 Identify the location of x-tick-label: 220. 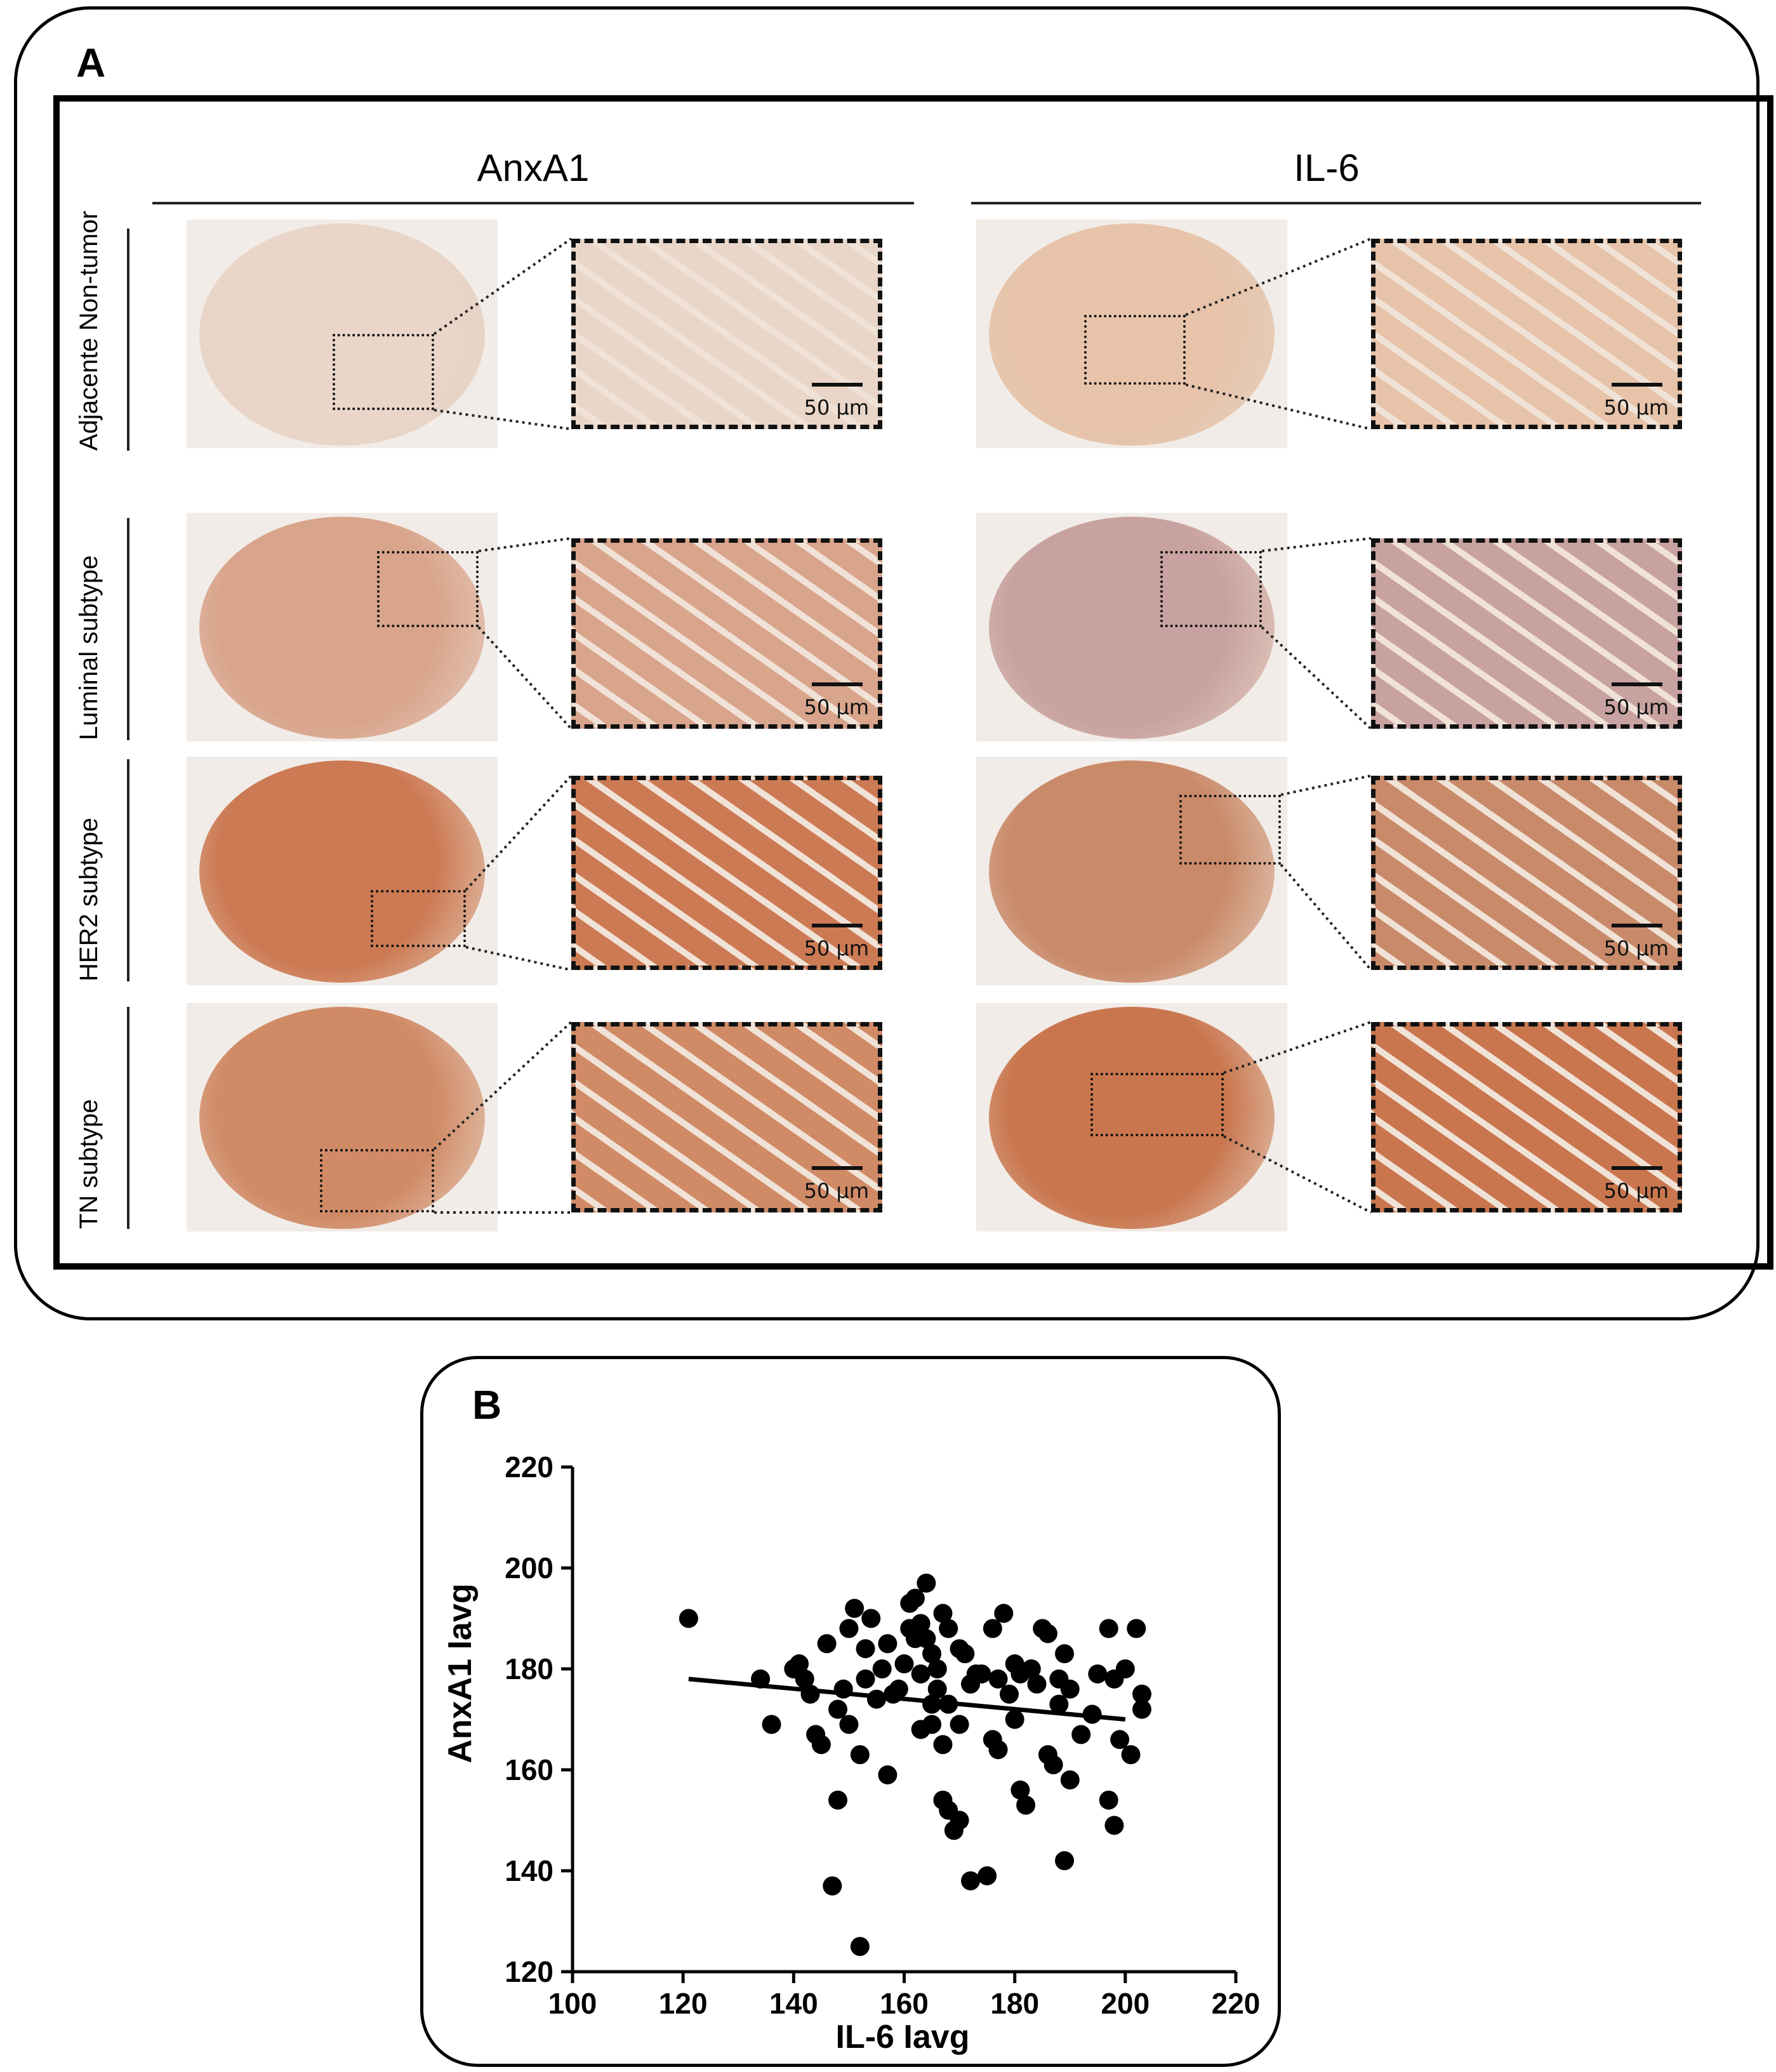
(1236, 2003).